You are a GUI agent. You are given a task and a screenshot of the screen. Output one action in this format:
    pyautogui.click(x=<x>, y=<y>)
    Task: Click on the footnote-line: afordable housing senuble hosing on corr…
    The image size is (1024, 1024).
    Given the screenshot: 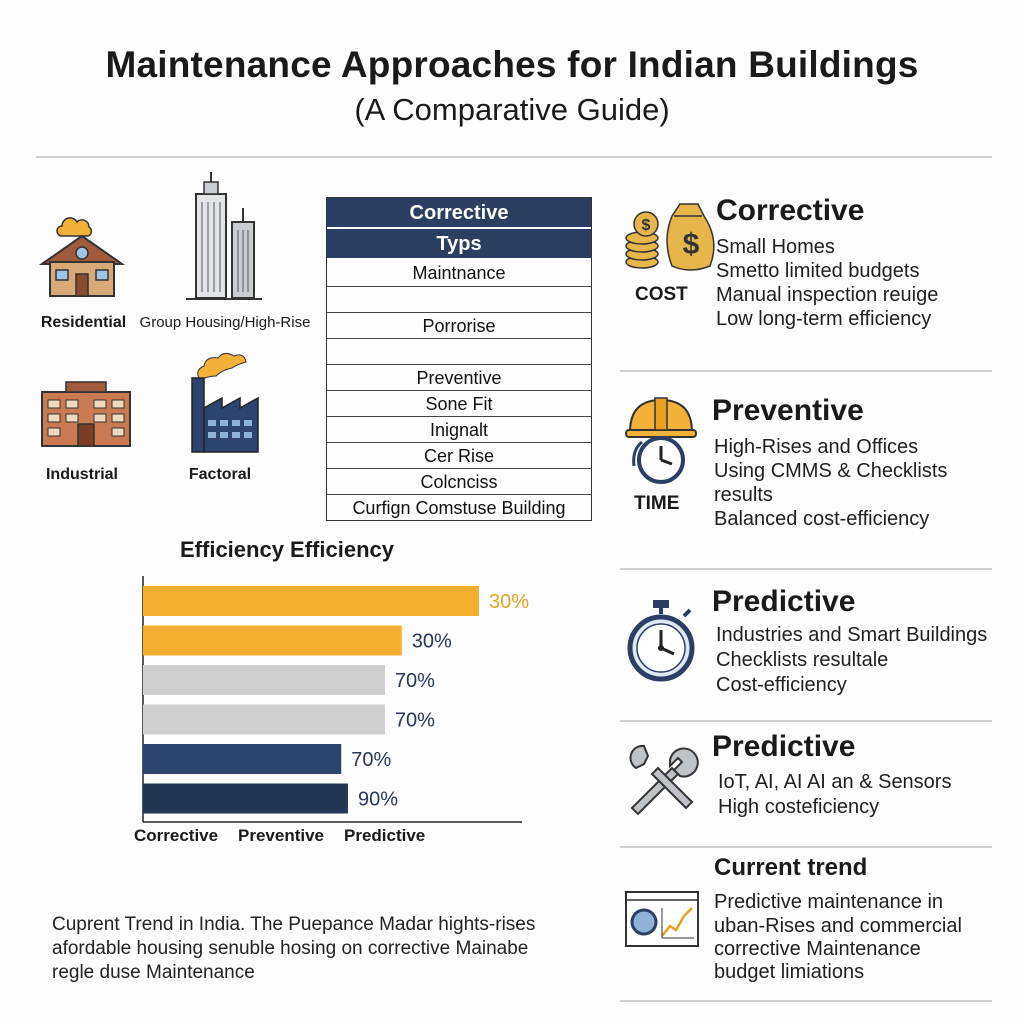 What is the action you would take?
    pyautogui.click(x=290, y=948)
    